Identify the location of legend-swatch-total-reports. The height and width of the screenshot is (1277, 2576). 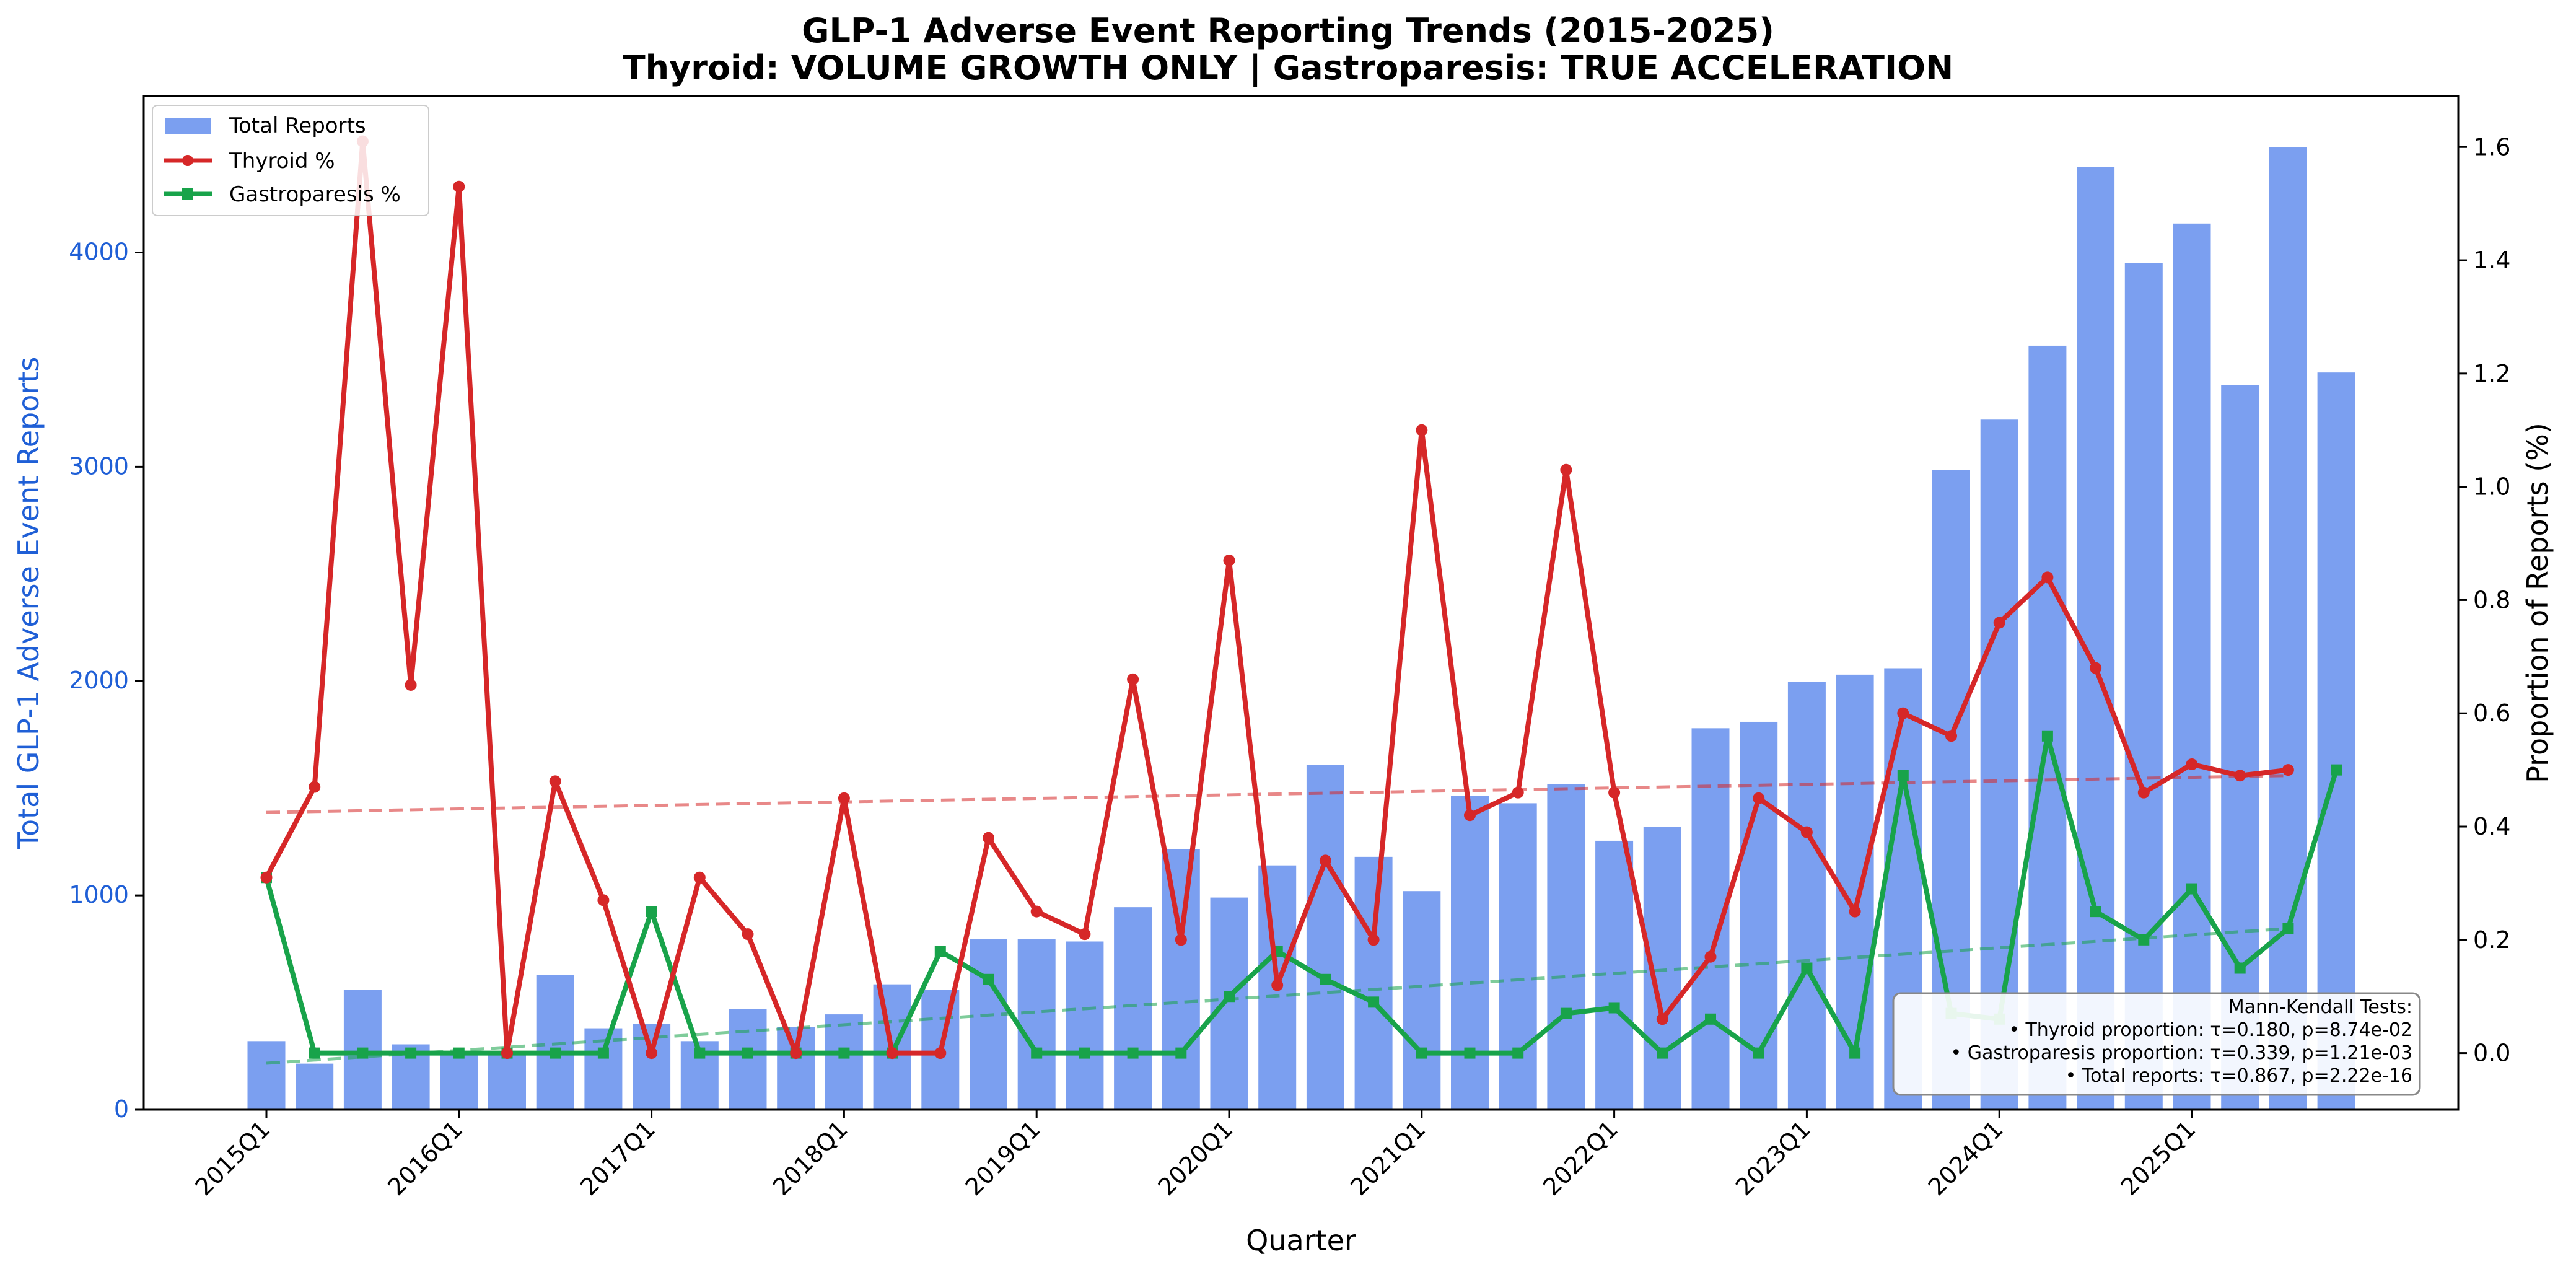
(188, 126).